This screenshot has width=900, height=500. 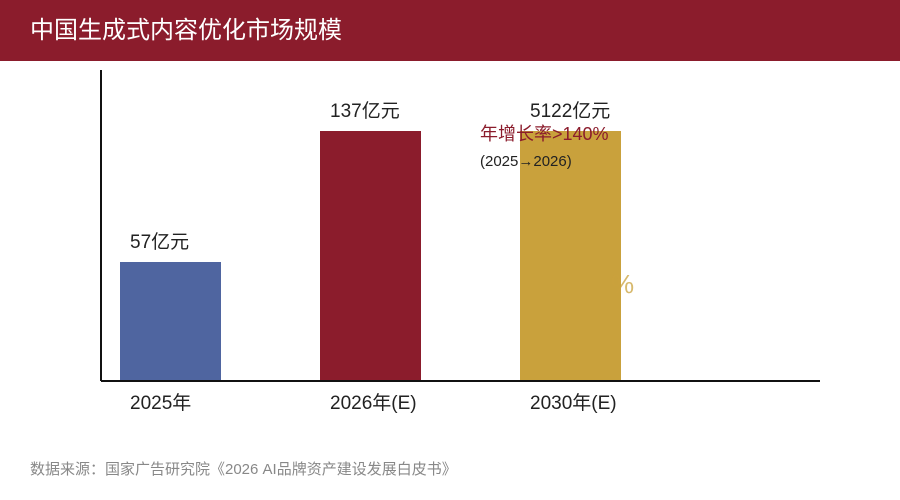 What do you see at coordinates (570, 111) in the screenshot?
I see `data-label-2030: 5122亿元` at bounding box center [570, 111].